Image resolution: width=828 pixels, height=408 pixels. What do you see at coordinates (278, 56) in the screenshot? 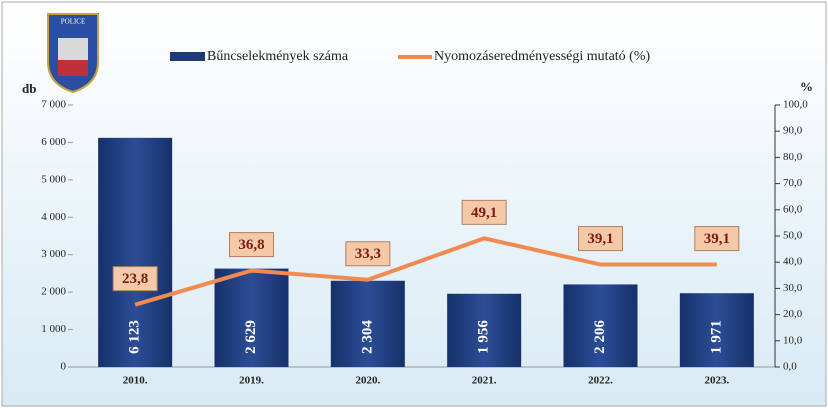
I see `legend-label: Bűncselekmények száma` at bounding box center [278, 56].